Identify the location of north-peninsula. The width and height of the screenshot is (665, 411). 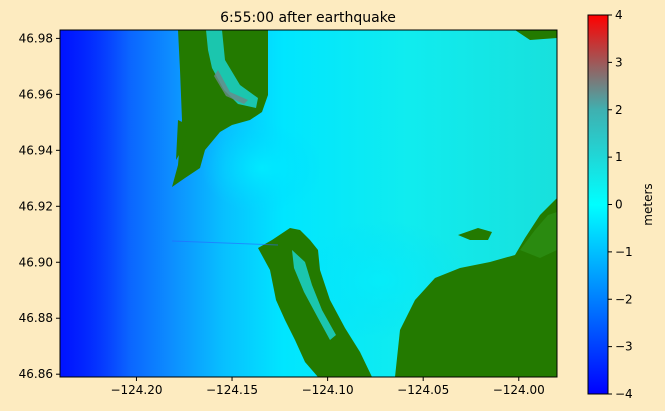
(220, 108).